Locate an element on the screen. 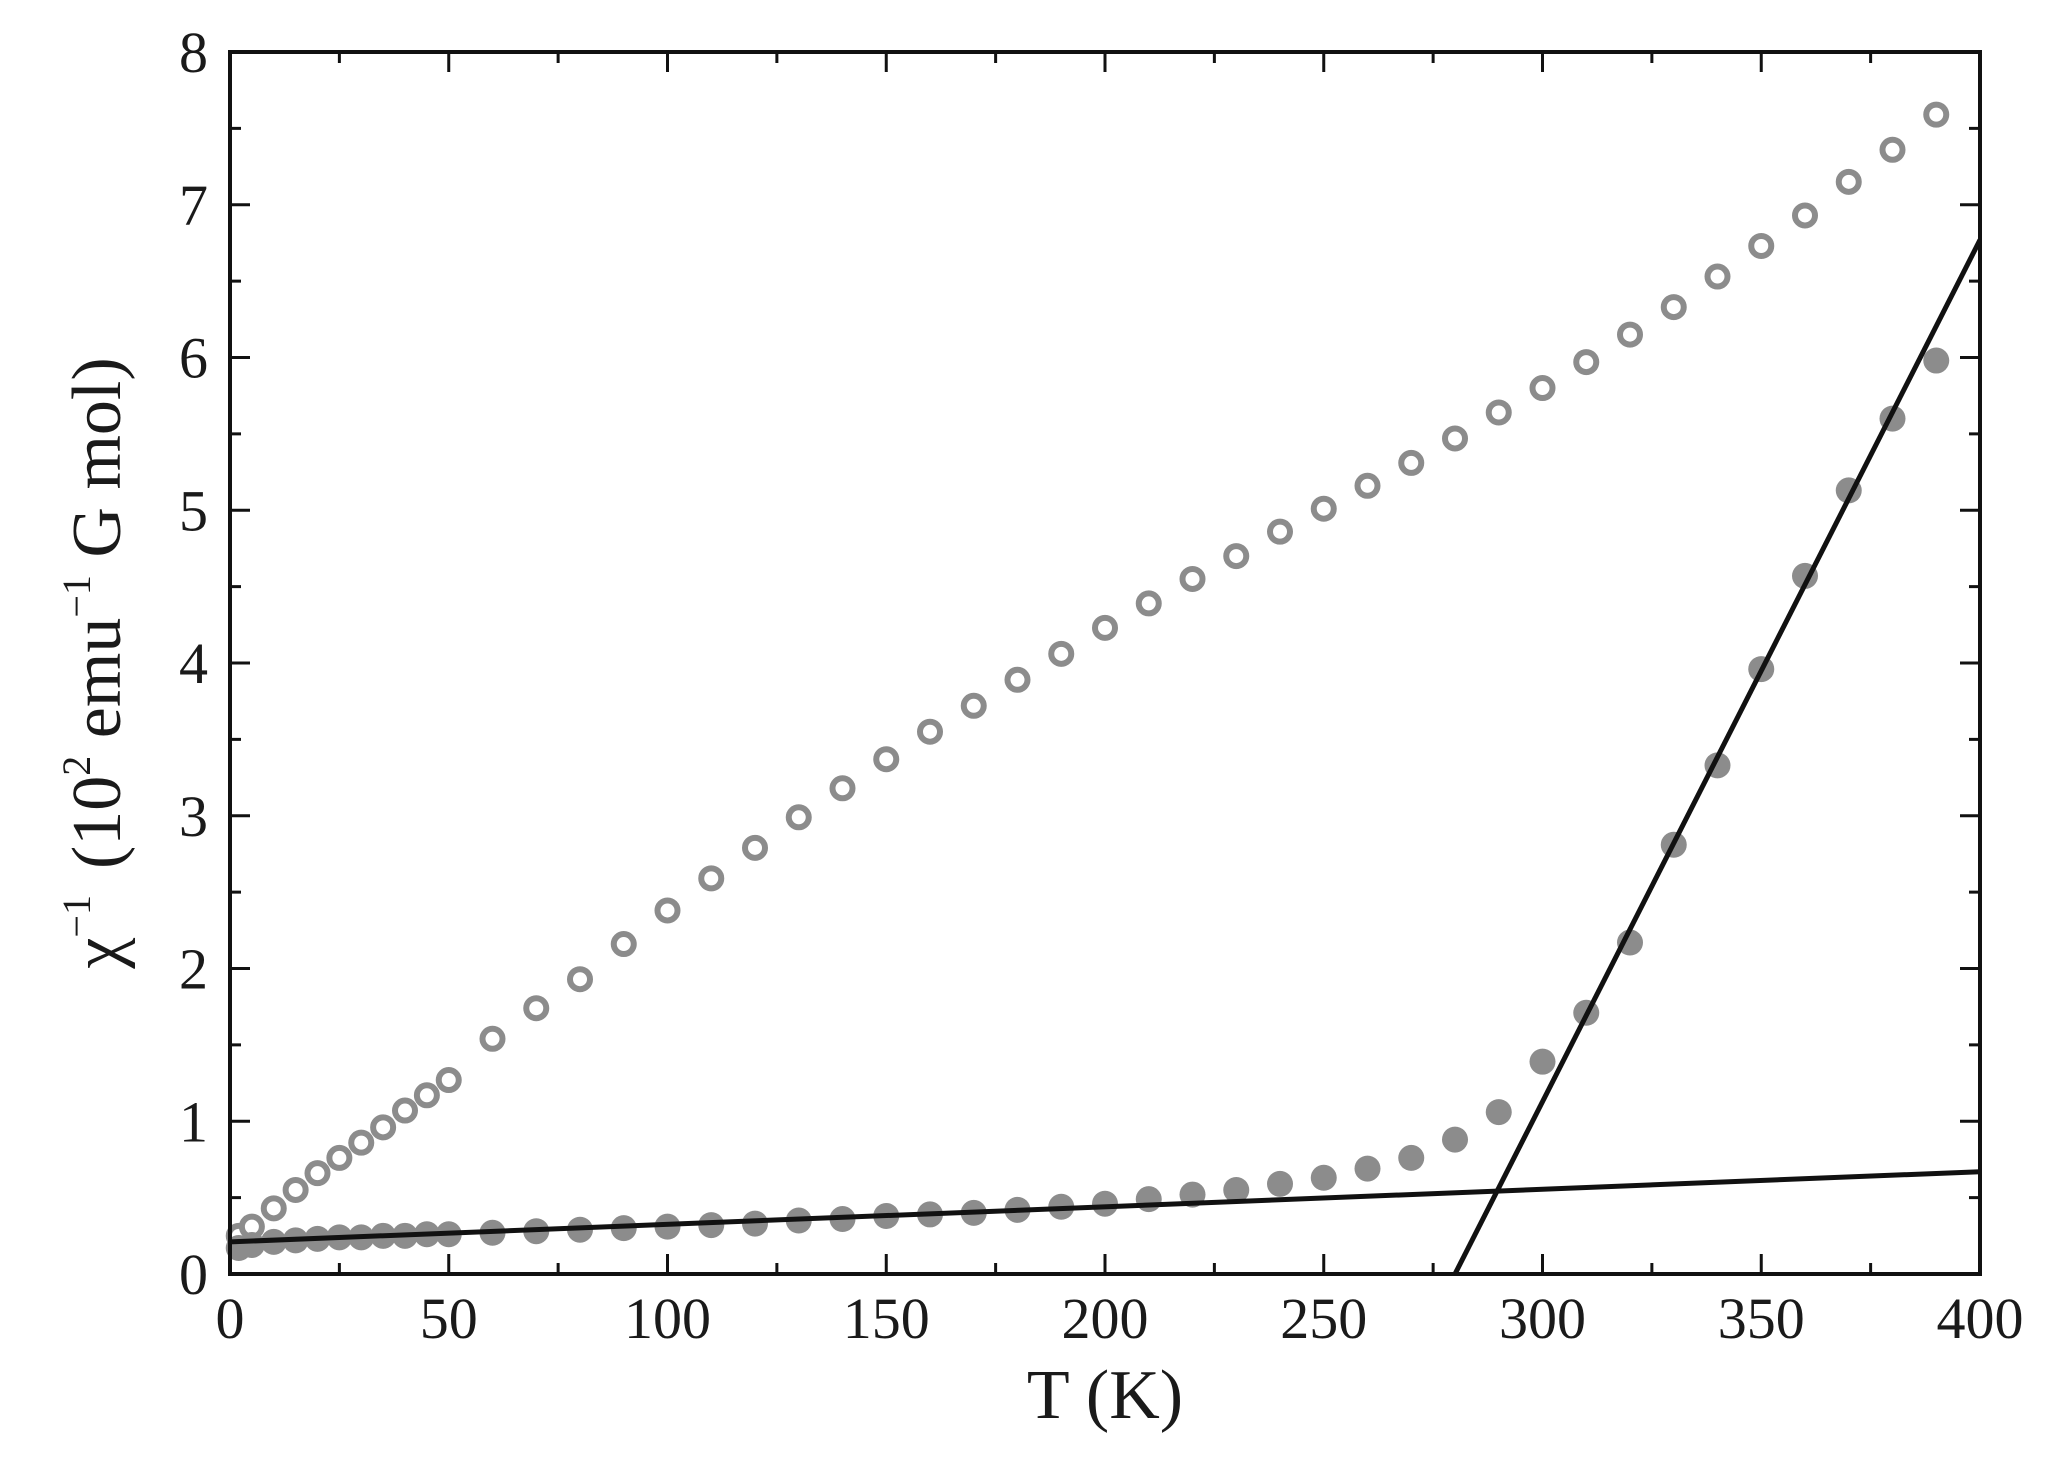 This screenshot has width=2053, height=1473. y-tick-label: 4 is located at coordinates (193, 663).